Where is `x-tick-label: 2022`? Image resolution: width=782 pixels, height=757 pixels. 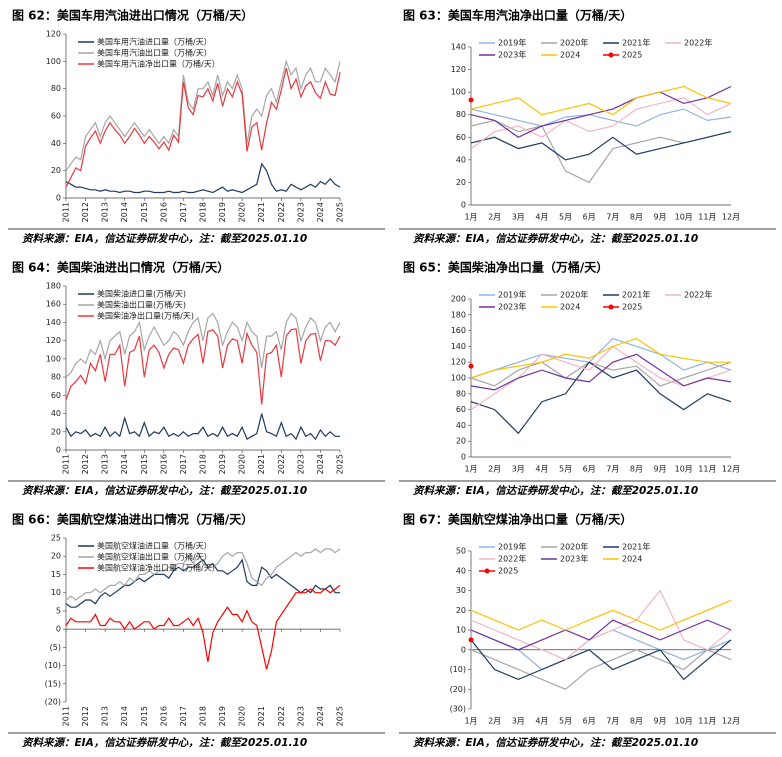 x-tick-label: 2022 is located at coordinates (281, 716).